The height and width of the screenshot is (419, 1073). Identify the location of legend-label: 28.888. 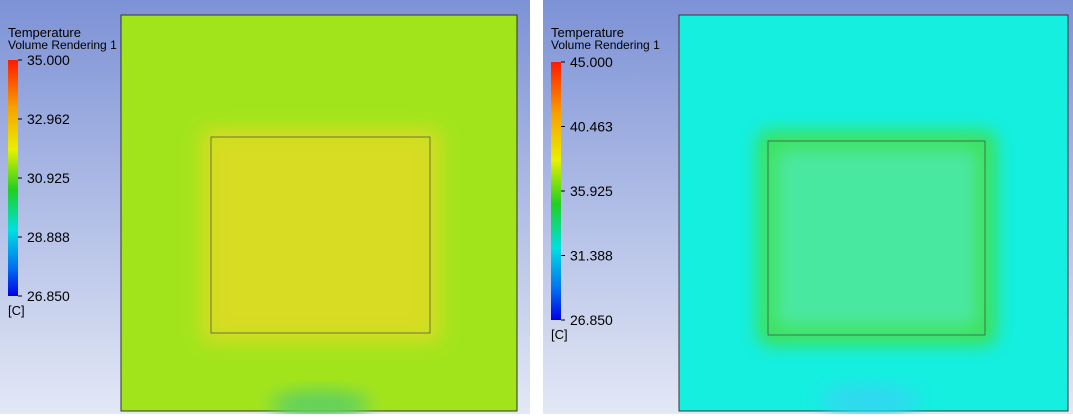
(48, 237).